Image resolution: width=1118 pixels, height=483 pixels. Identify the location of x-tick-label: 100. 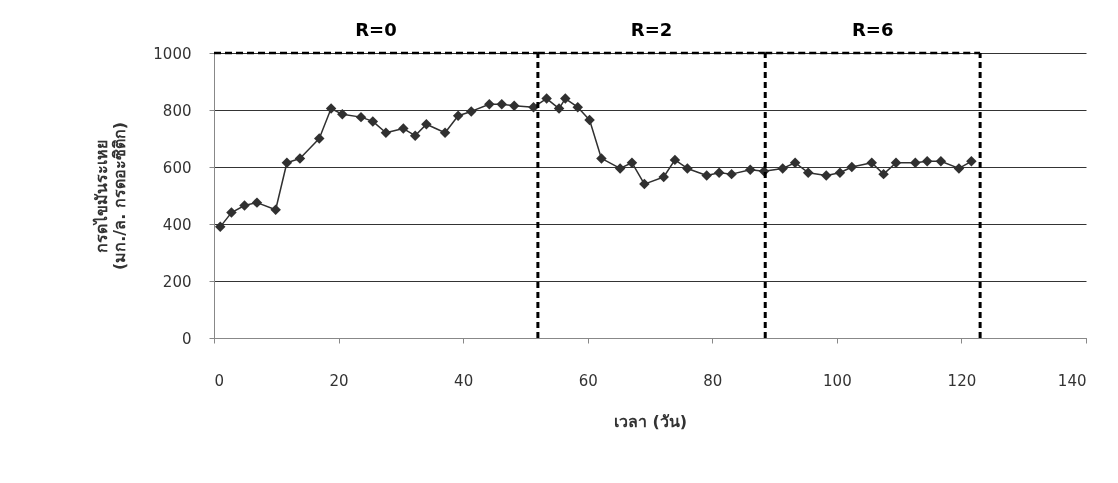
(837, 380).